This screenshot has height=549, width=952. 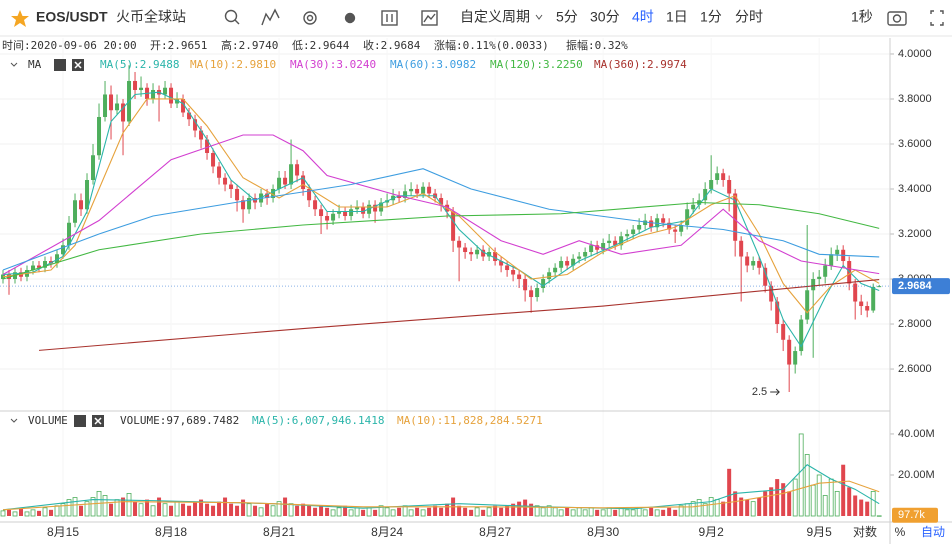 I want to click on period-button: 分时, so click(x=749, y=17).